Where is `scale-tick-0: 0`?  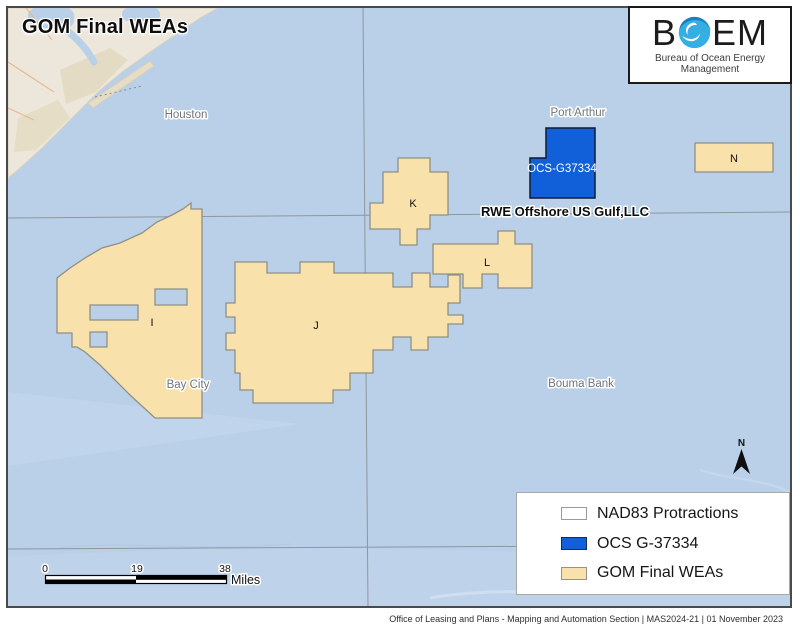 scale-tick-0: 0 is located at coordinates (45, 569).